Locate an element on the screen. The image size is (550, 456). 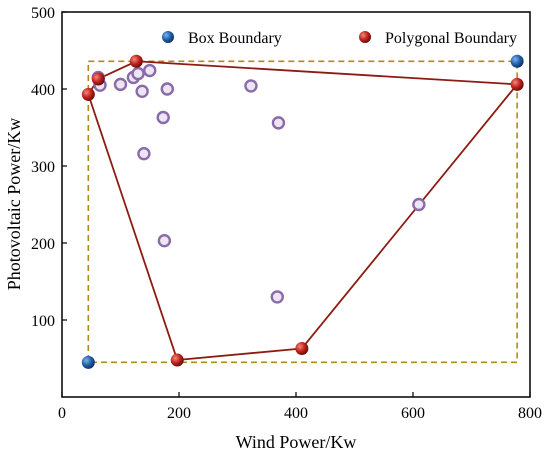
x-tick-label-0: 0 is located at coordinates (62, 413).